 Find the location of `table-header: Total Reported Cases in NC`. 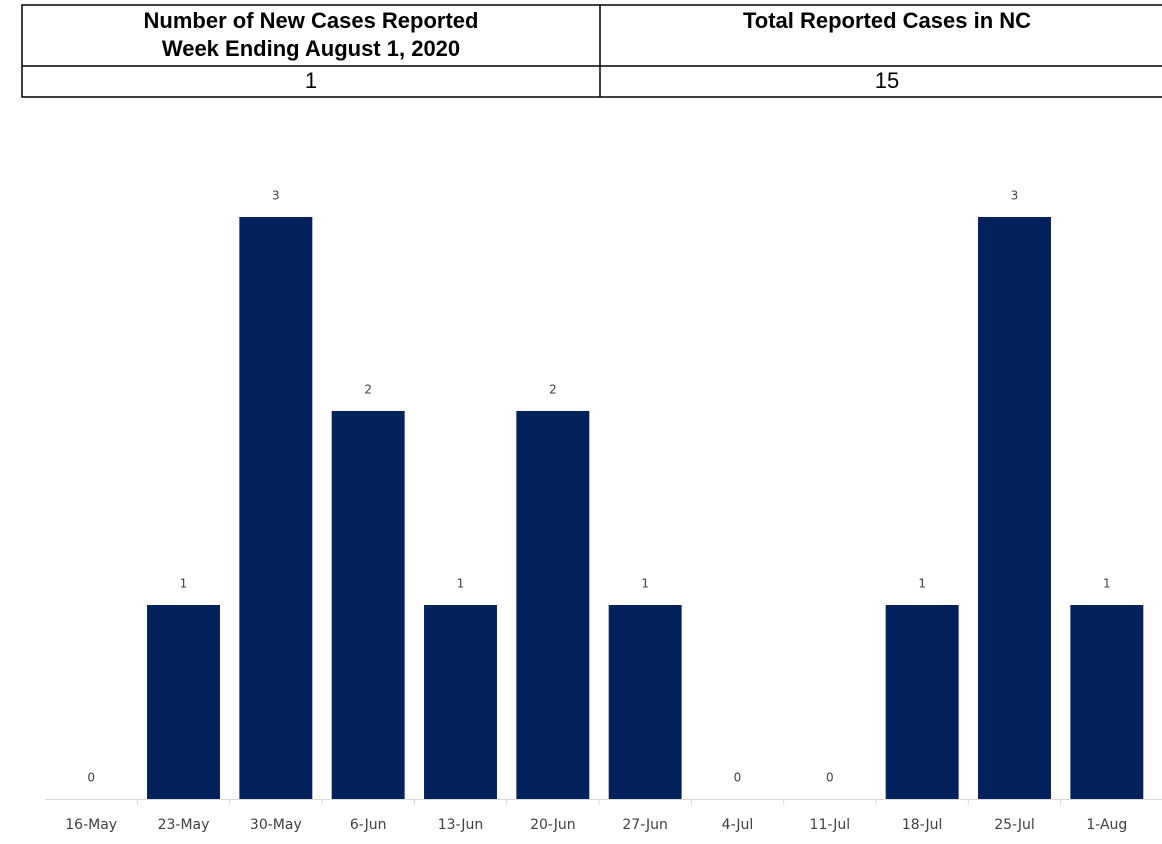

table-header: Total Reported Cases in NC is located at coordinates (887, 20).